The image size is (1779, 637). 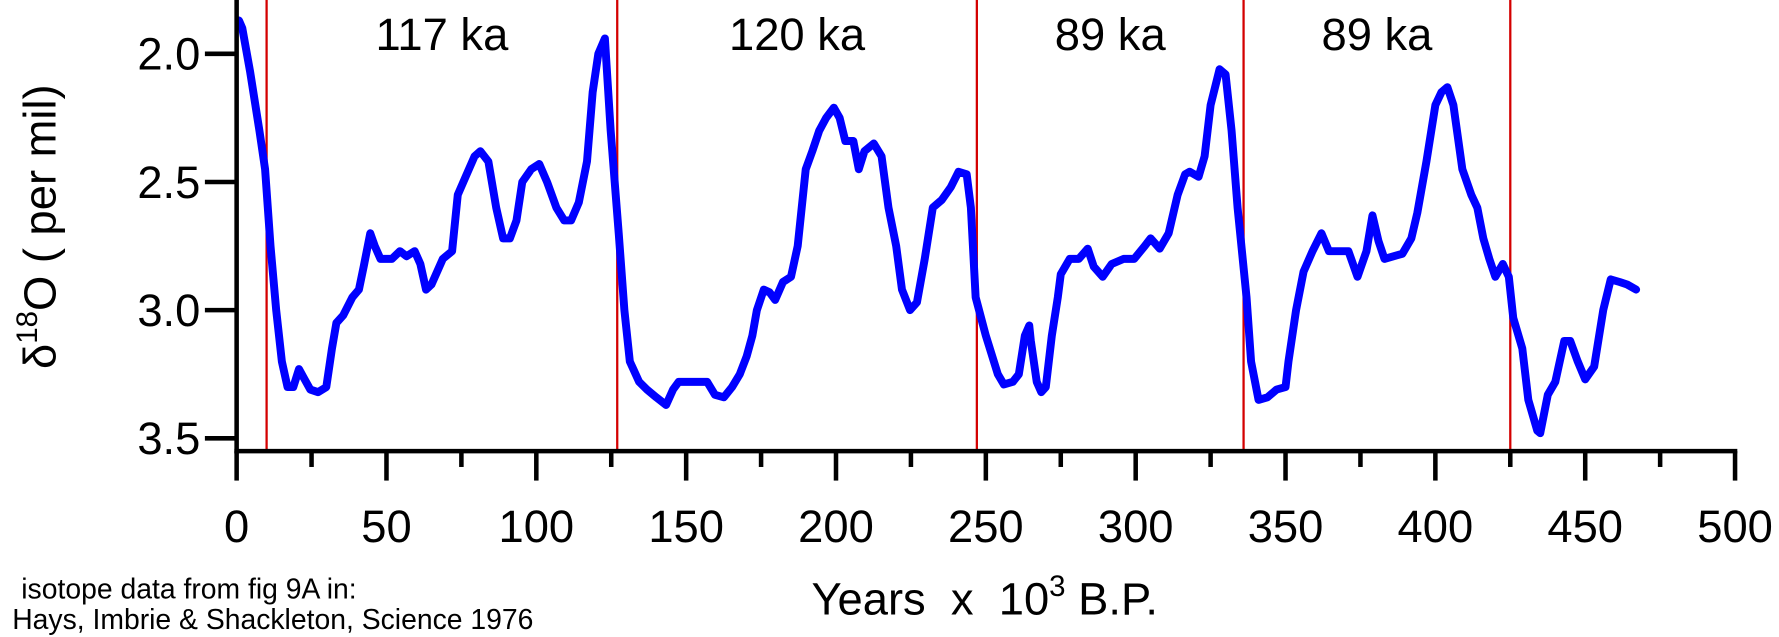 I want to click on source-note: isotope data from fig 9A in:, so click(x=188, y=589).